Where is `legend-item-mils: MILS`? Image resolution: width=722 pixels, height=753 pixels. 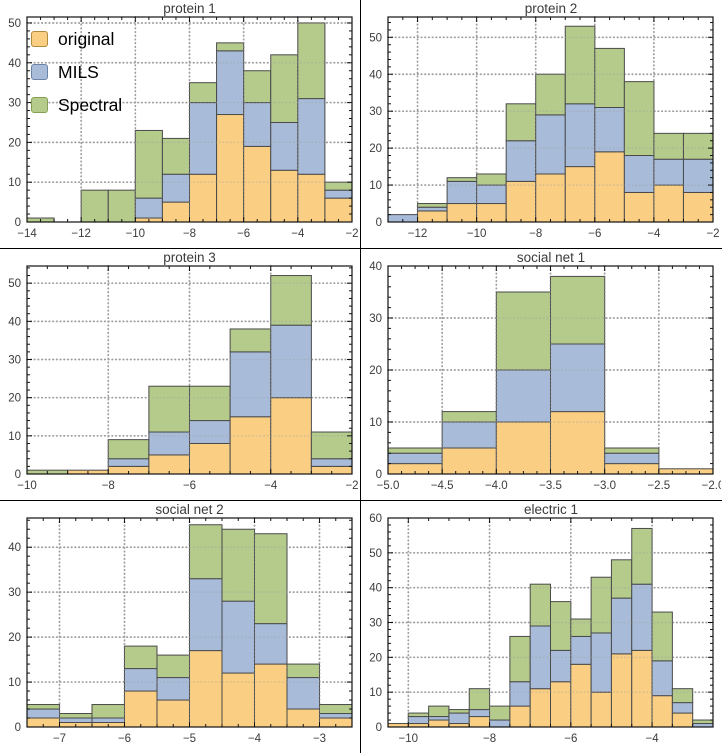 legend-item-mils: MILS is located at coordinates (76, 72).